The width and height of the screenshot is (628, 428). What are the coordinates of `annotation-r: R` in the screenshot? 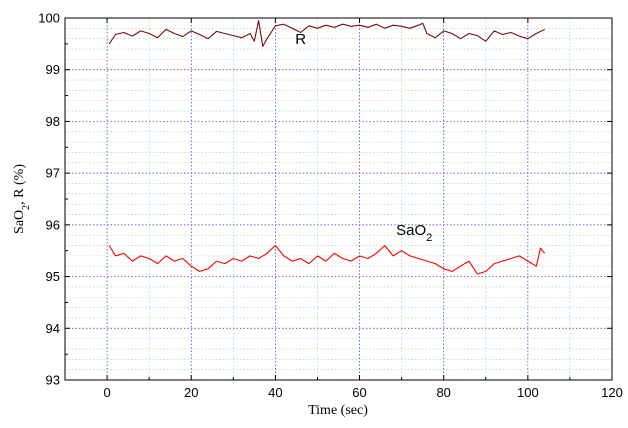 It's located at (300, 39).